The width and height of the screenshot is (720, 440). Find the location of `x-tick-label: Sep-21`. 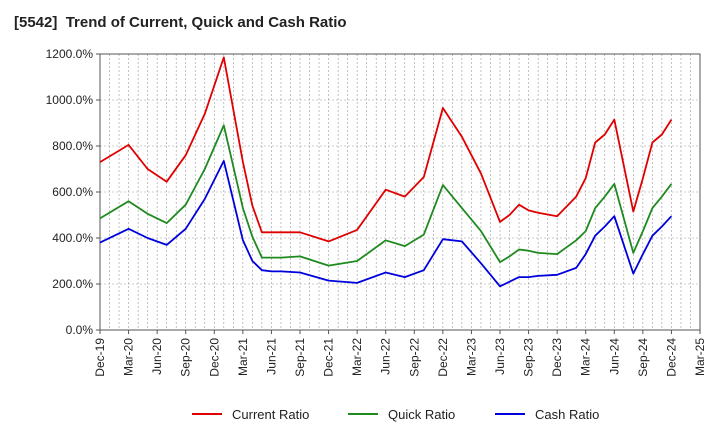

x-tick-label: Sep-21 is located at coordinates (300, 357).